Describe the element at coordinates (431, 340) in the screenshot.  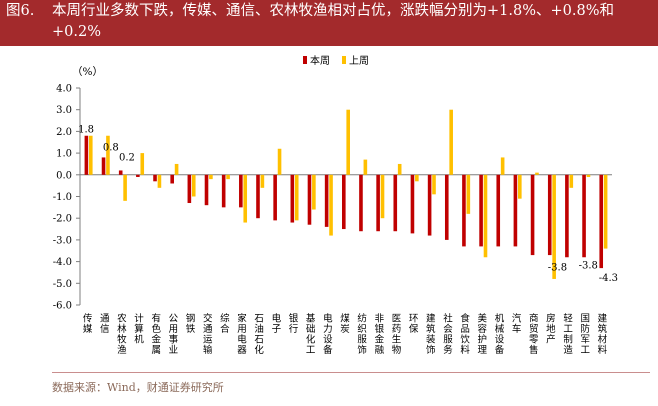
I see `x-tick-label-char: 装` at that location.